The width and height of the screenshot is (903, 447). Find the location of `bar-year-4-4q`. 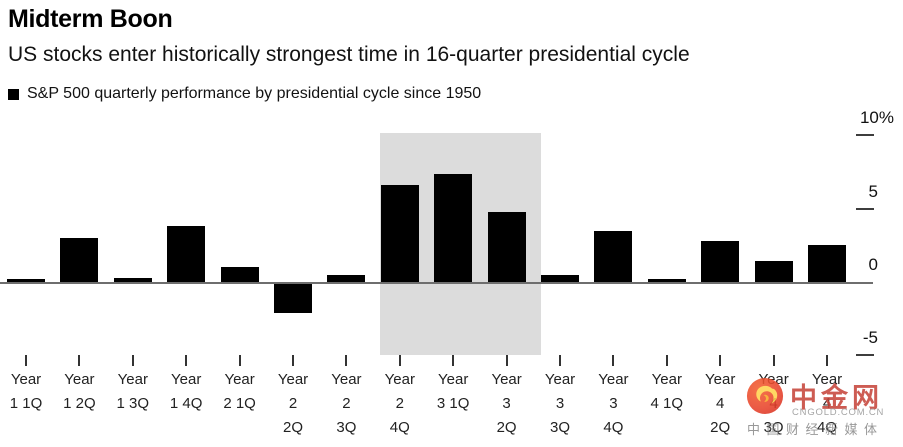

bar-year-4-4q is located at coordinates (827, 263).